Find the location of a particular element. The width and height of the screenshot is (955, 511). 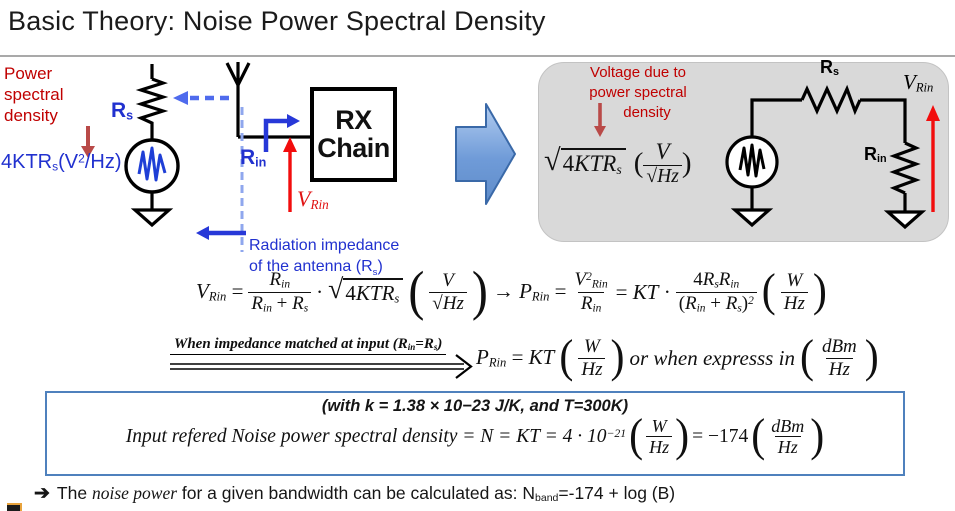

matching-fraction: 4RsRin (Rin + Rs)2 is located at coordinates (716, 291).